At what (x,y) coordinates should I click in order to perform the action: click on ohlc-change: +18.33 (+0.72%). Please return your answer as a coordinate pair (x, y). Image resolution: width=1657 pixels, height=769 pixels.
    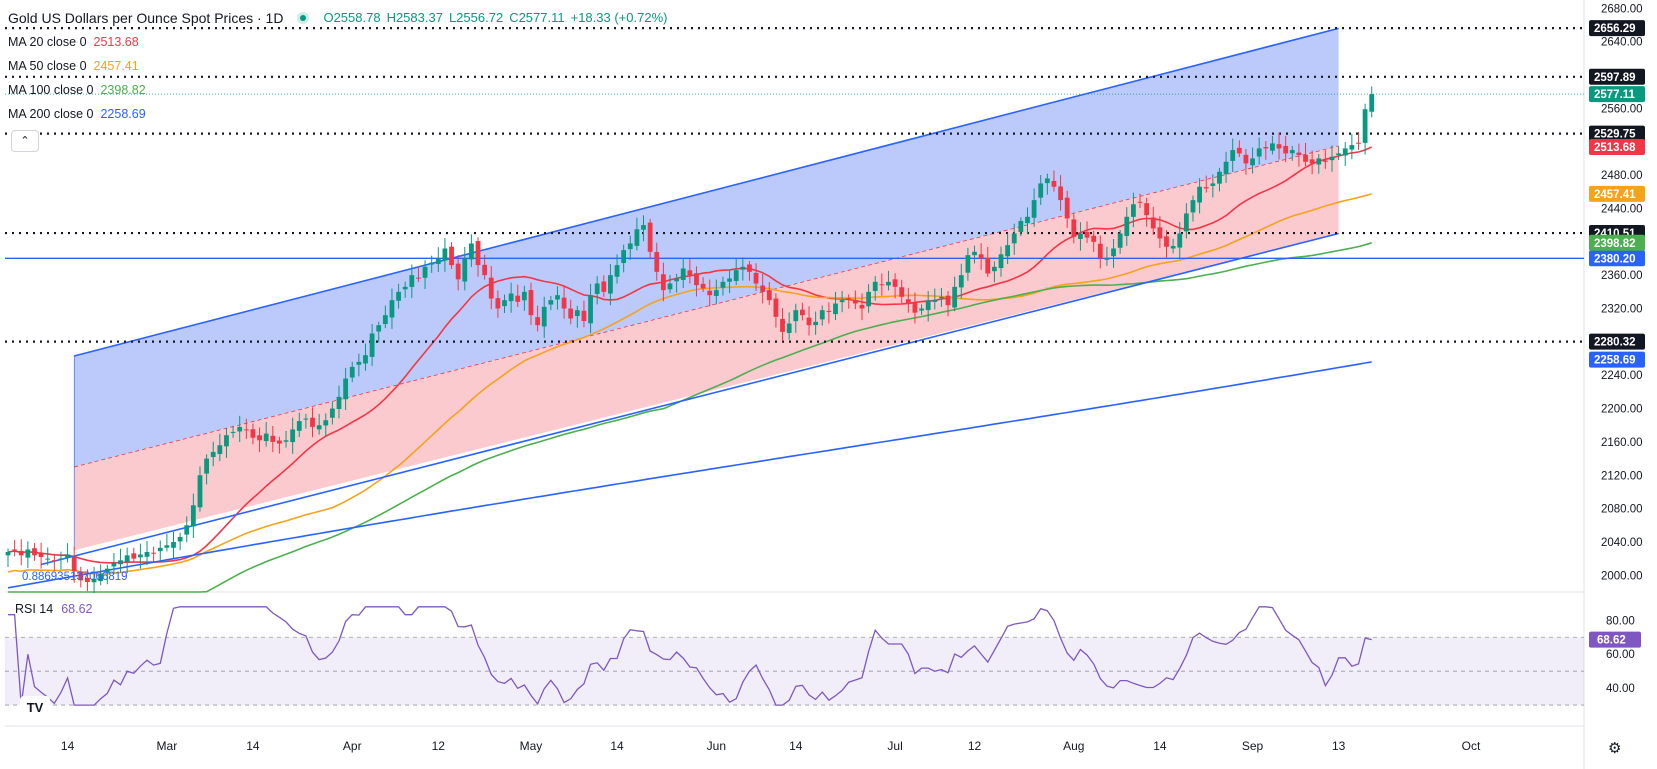
    Looking at the image, I should click on (619, 17).